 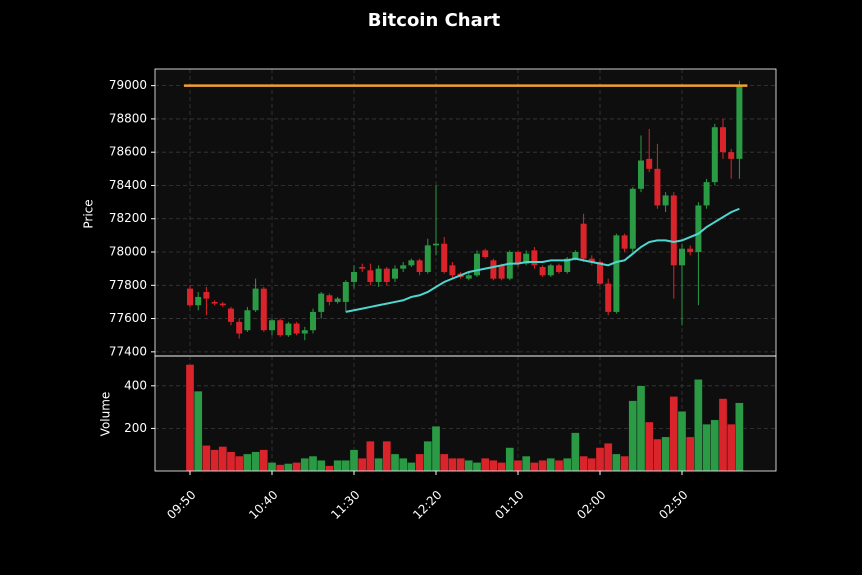 I want to click on volume-axis-label: Volume, so click(x=106, y=414).